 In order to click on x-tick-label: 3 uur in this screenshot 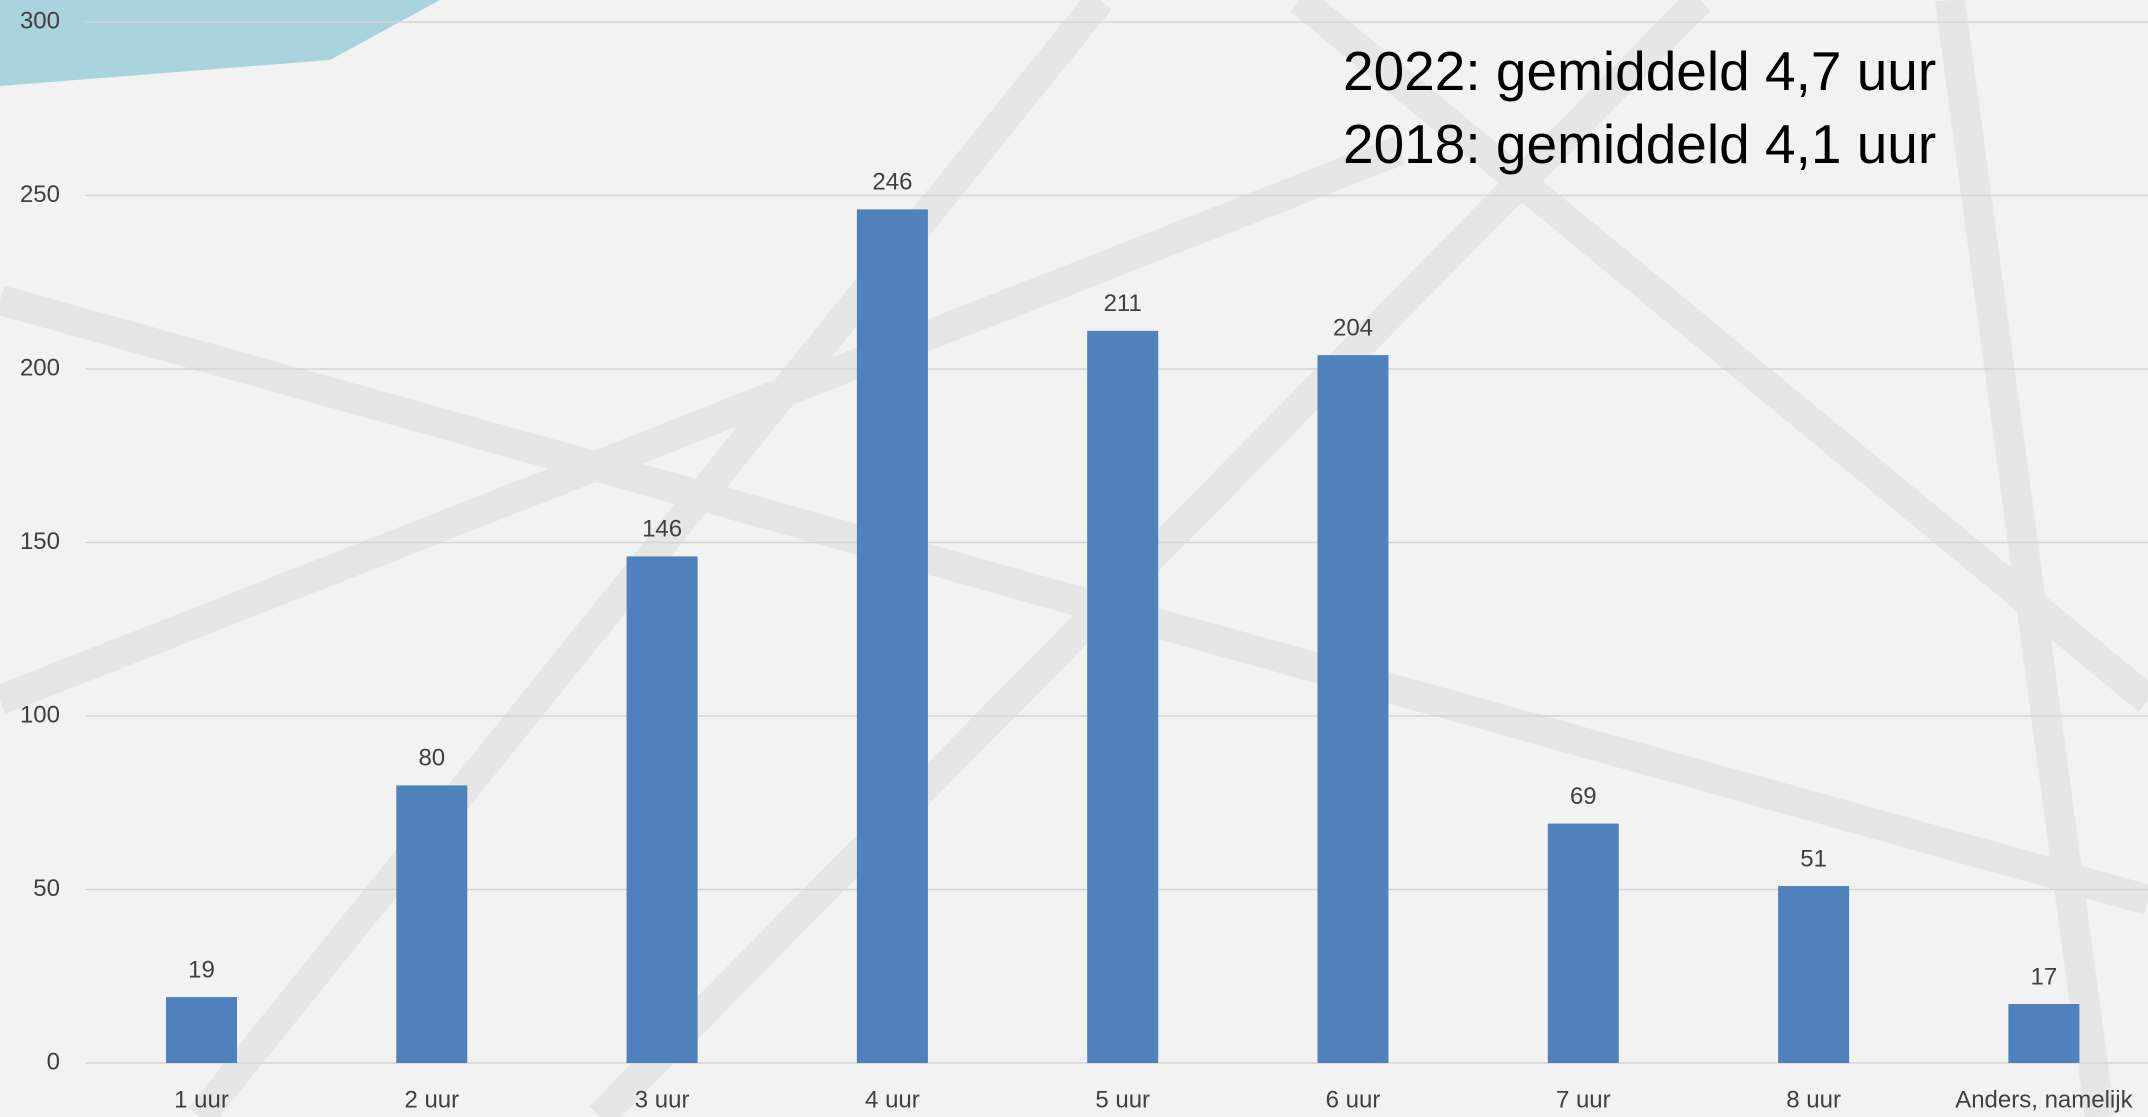, I will do `click(662, 1099)`.